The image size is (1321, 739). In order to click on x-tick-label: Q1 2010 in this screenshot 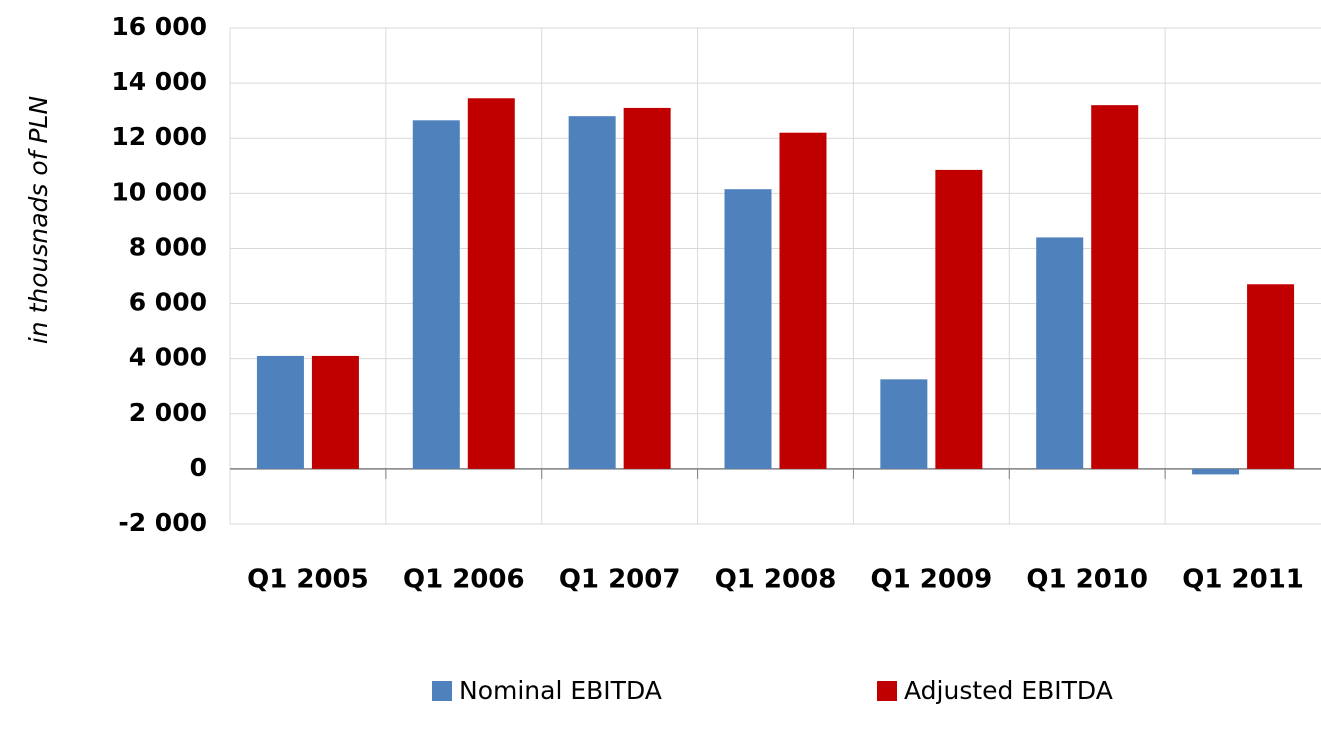, I will do `click(1087, 580)`.